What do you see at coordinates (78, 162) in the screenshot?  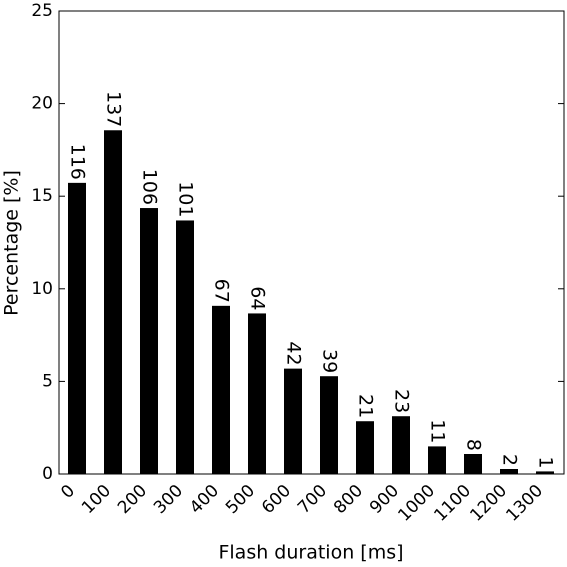 I see `value-label: 116` at bounding box center [78, 162].